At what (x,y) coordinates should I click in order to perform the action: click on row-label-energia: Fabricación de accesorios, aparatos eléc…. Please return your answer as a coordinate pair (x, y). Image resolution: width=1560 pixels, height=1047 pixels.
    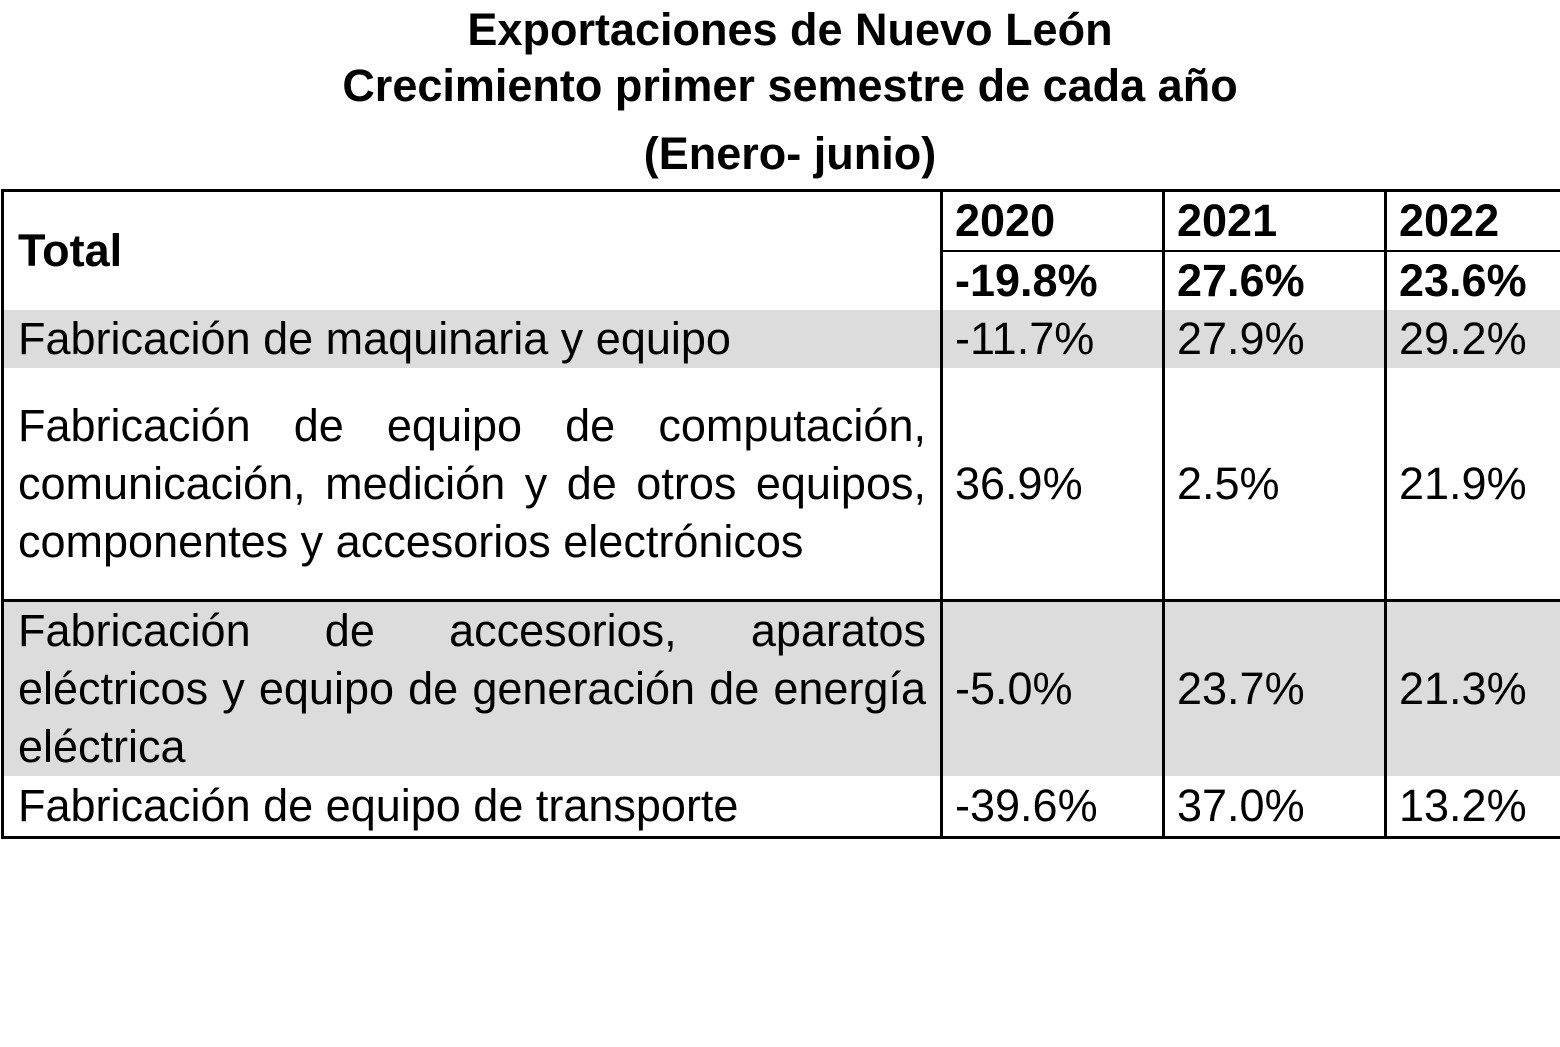
    Looking at the image, I should click on (472, 687).